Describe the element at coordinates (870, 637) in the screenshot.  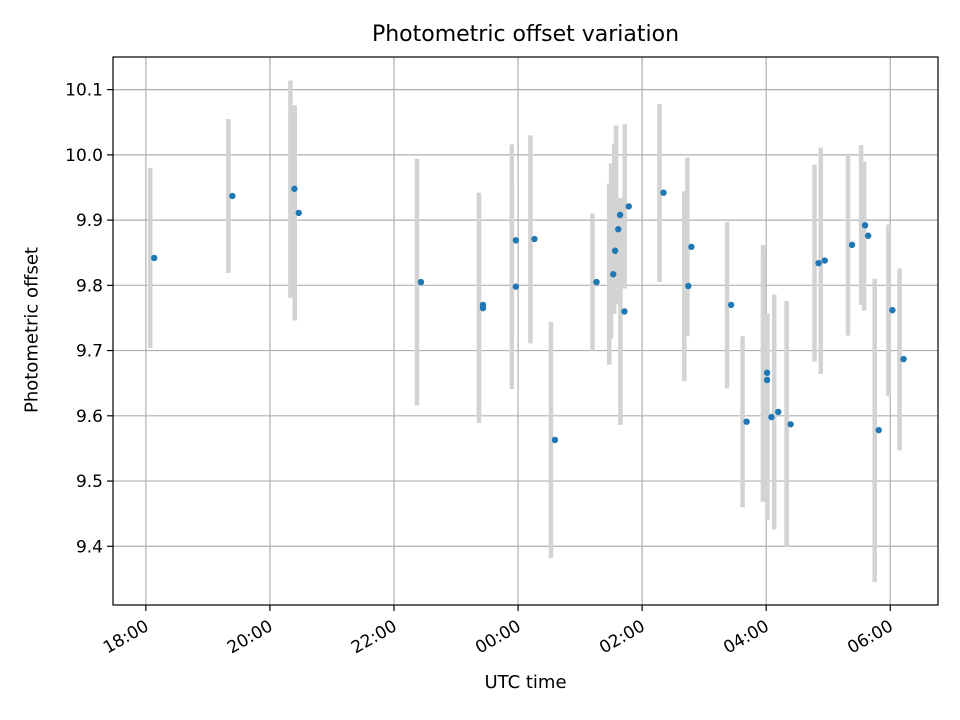
I see `x-tick-label: 06:00` at that location.